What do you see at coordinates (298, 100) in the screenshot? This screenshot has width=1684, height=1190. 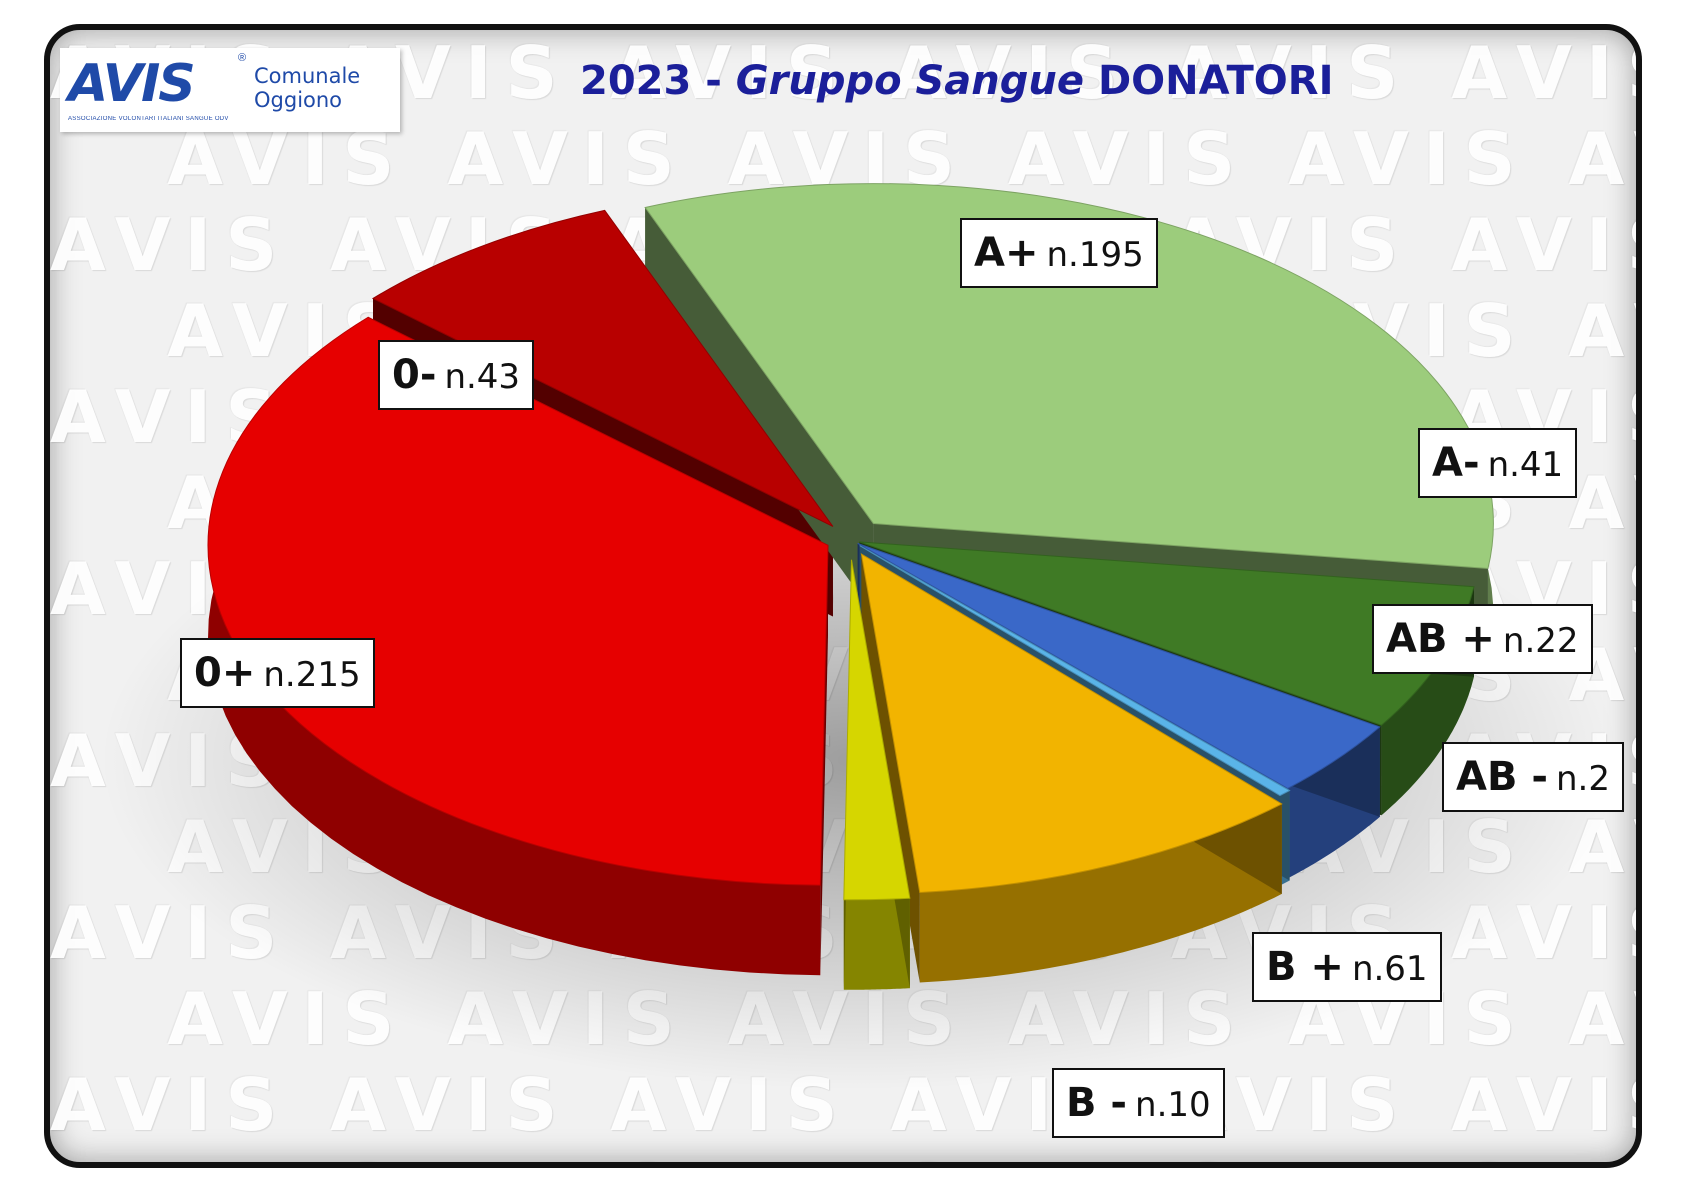 I see `avis-branch-line2: Oggiono` at bounding box center [298, 100].